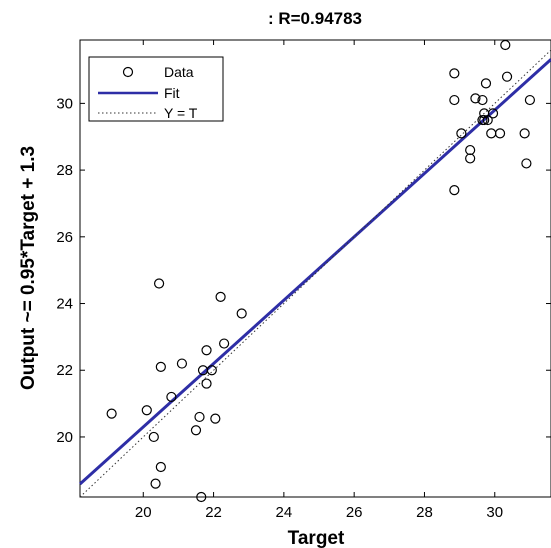 Image resolution: width=551 pixels, height=548 pixels. I want to click on chart-title: : R=0.94783, so click(315, 18).